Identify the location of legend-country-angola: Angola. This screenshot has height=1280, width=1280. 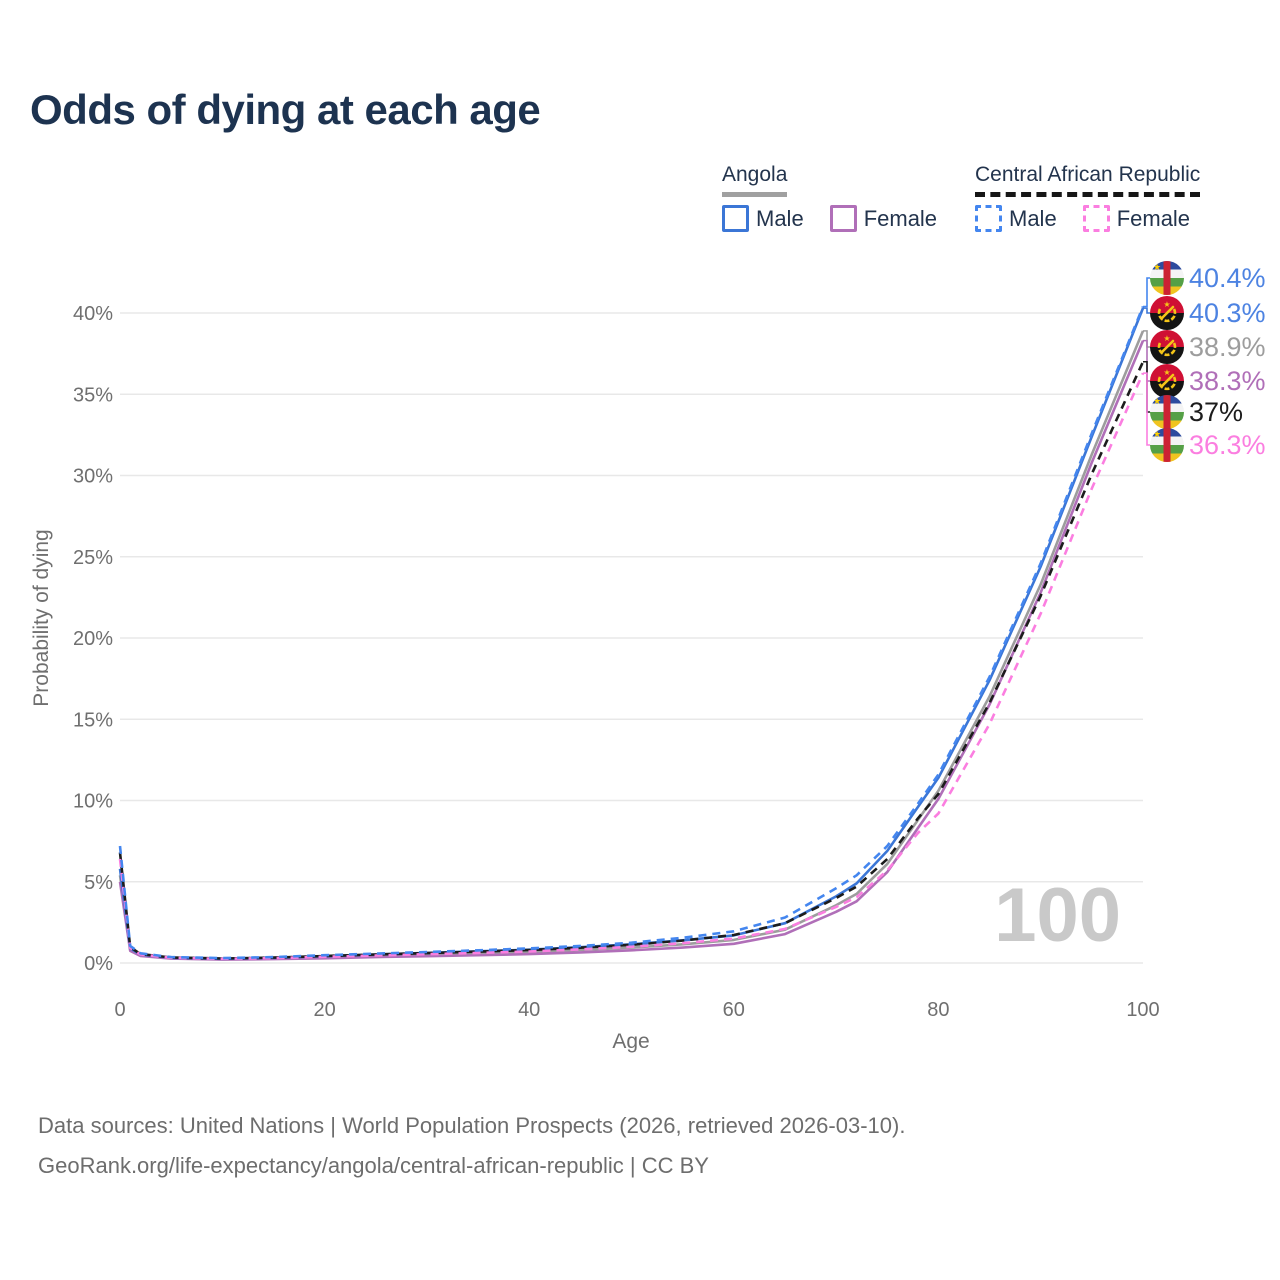
(755, 180).